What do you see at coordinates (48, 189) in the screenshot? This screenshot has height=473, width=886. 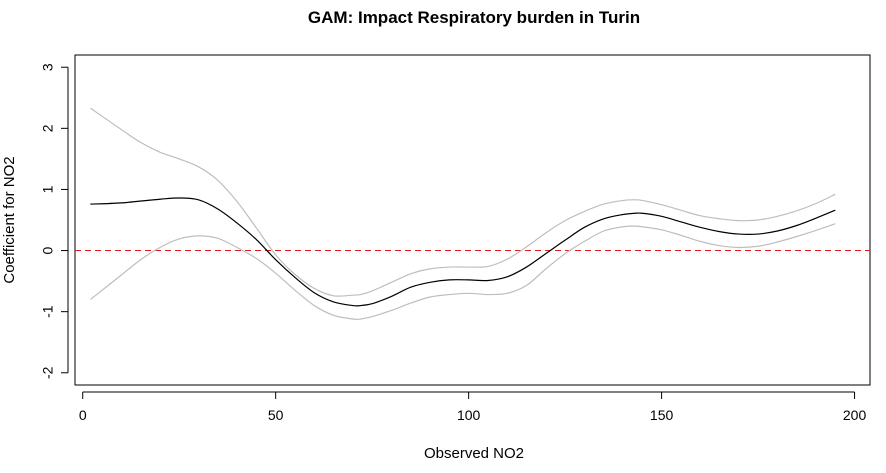 I see `y-tick-label: 1` at bounding box center [48, 189].